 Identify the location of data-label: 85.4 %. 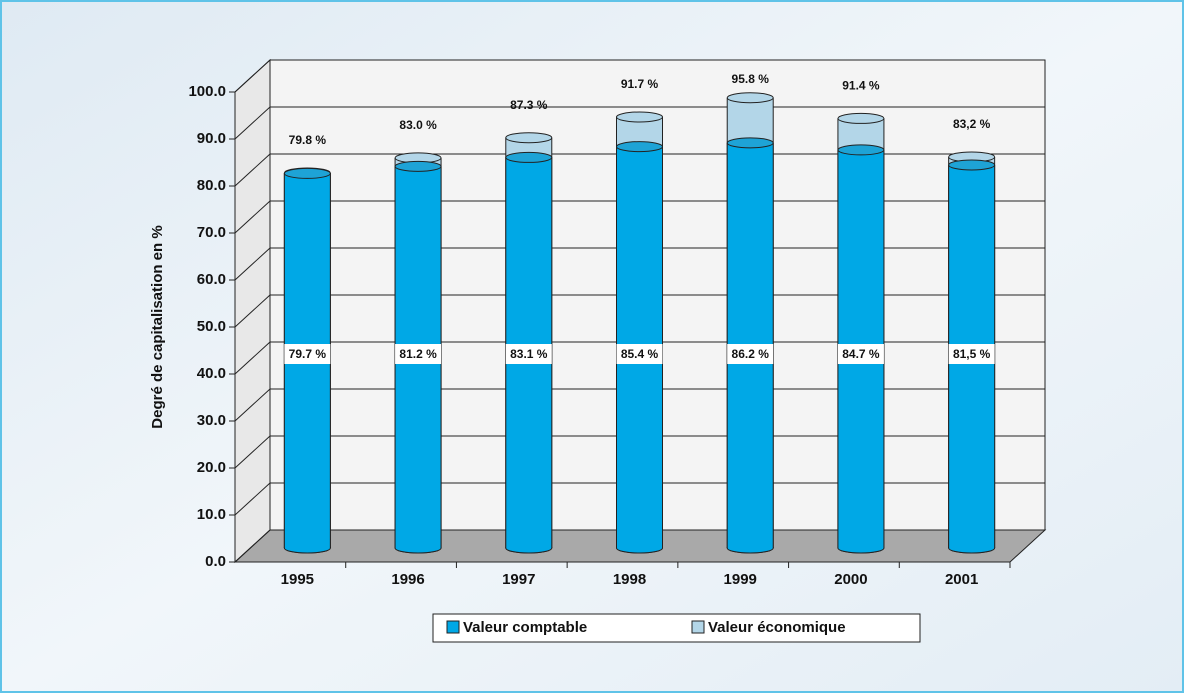
(640, 354).